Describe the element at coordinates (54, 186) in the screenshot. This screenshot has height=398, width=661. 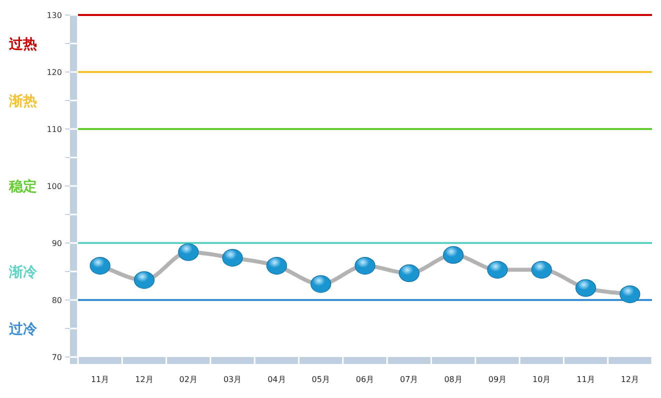
I see `y-tick-label: 100` at that location.